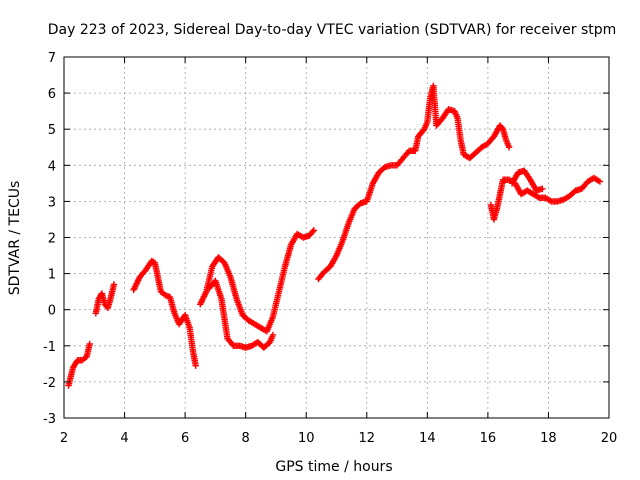 The width and height of the screenshot is (640, 480). What do you see at coordinates (488, 438) in the screenshot?
I see `x-tick-label: 16` at bounding box center [488, 438].